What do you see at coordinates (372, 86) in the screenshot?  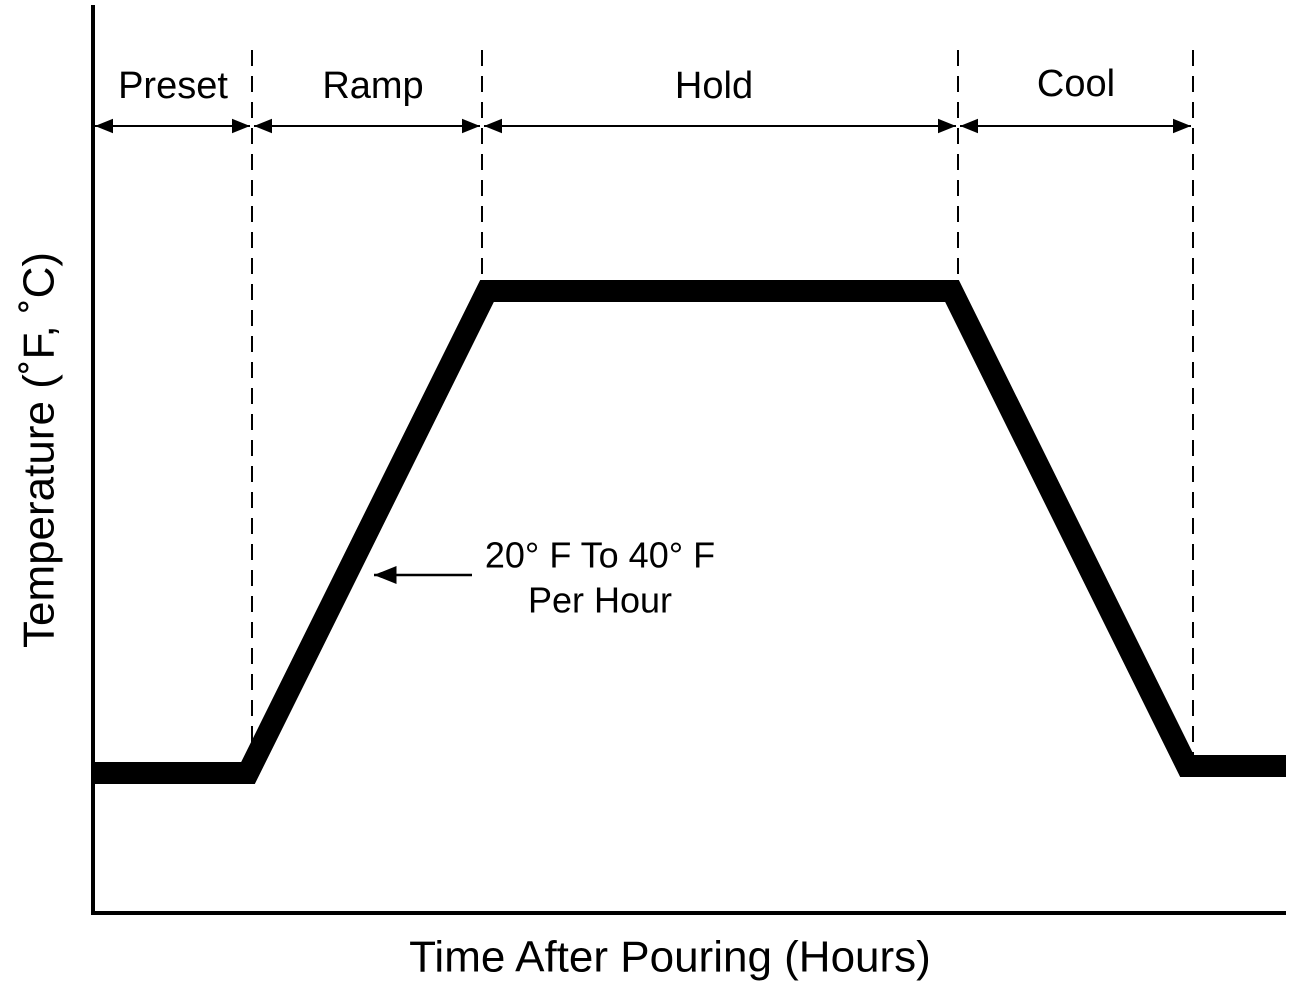 I see `phase-label: Ramp` at bounding box center [372, 86].